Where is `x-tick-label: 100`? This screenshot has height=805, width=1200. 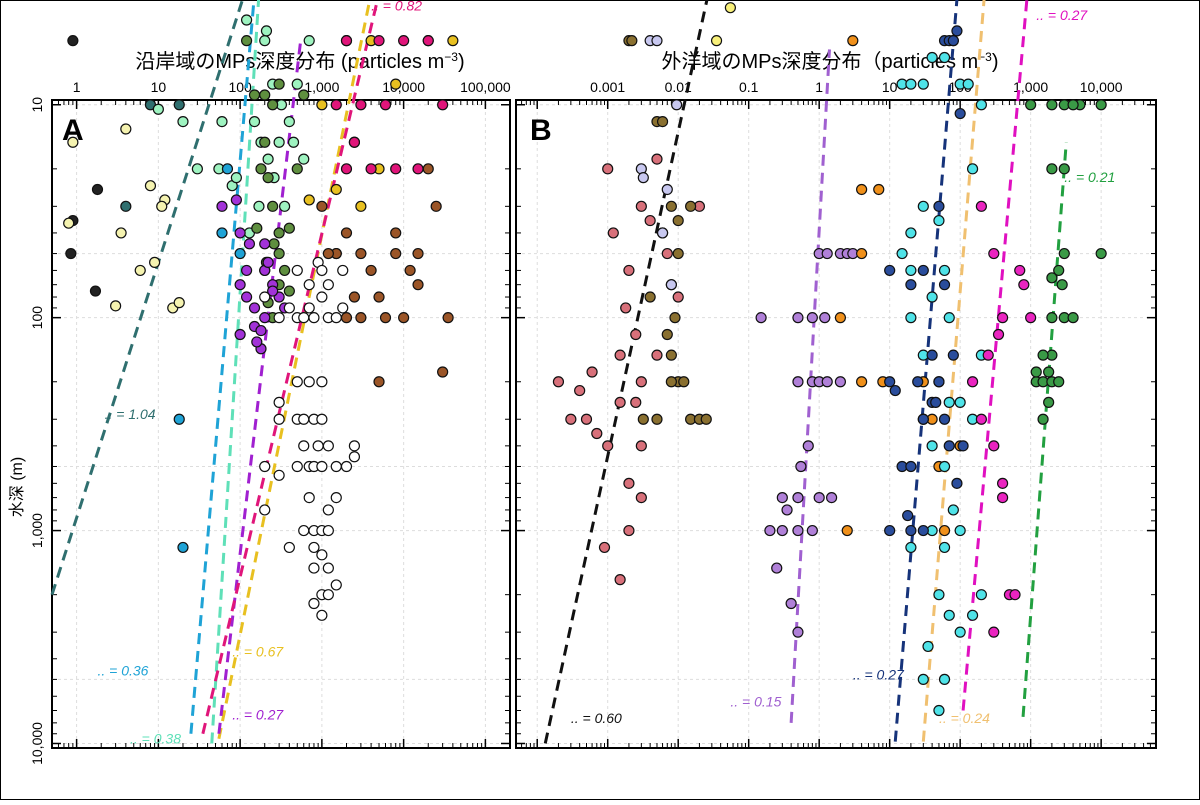 x-tick-label: 100 is located at coordinates (240, 87).